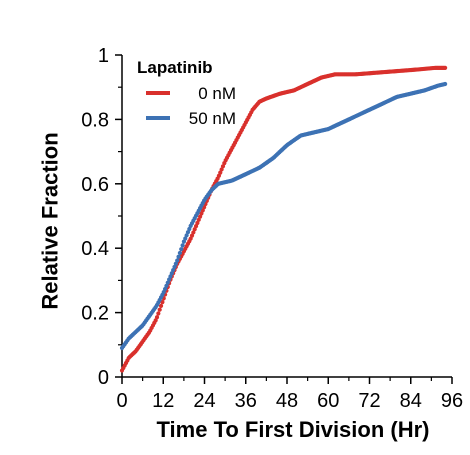 This screenshot has height=455, width=470. Describe the element at coordinates (191, 106) in the screenshot. I see `legend-items: 0 nM 50 nM` at that location.